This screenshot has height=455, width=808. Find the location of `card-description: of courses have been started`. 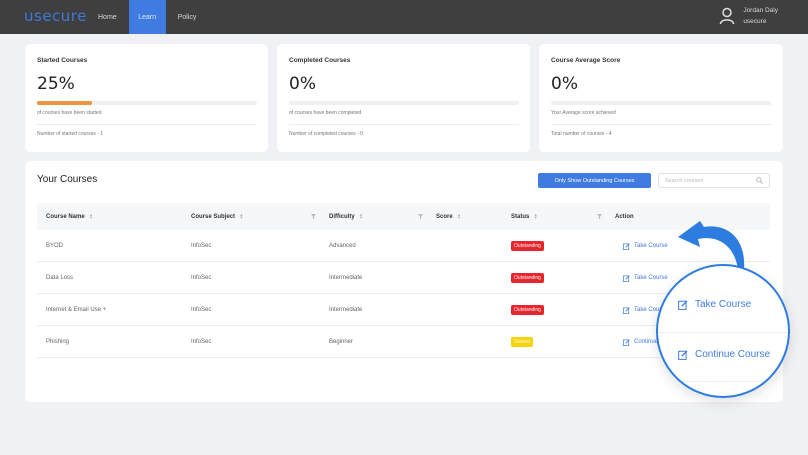

card-description: of courses have been started is located at coordinates (69, 113).